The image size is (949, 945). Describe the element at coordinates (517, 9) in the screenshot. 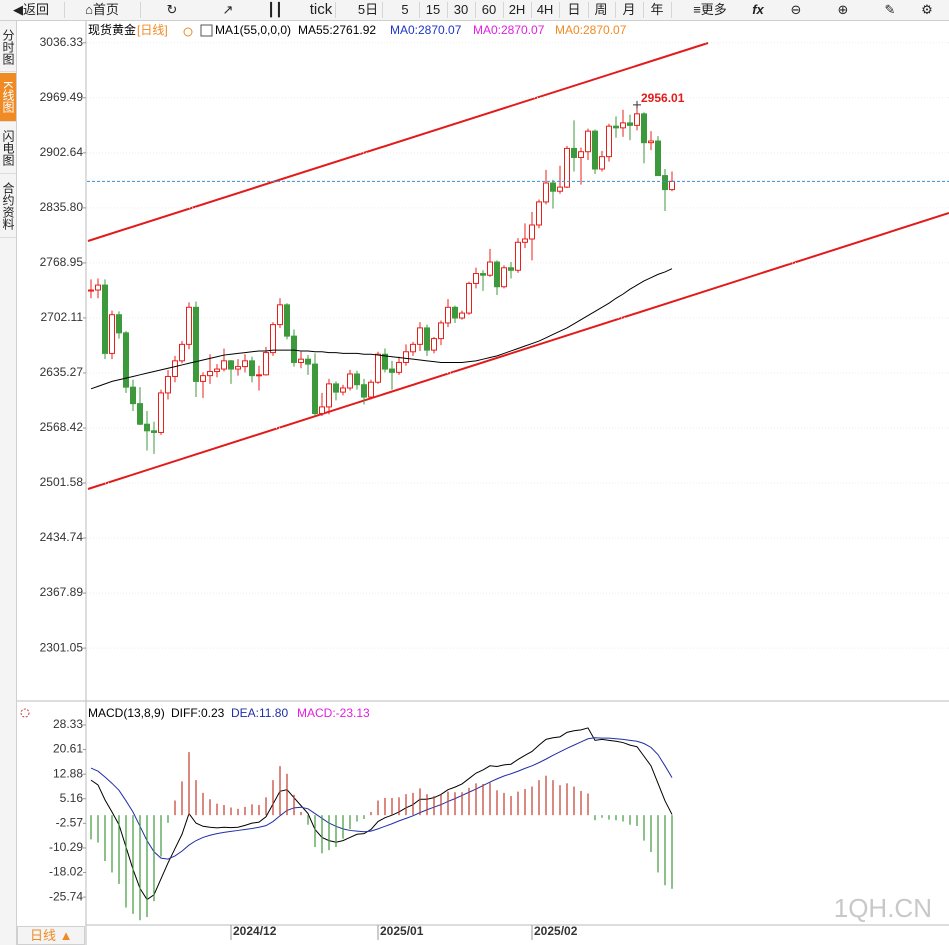

I see `period-button: 2H` at that location.